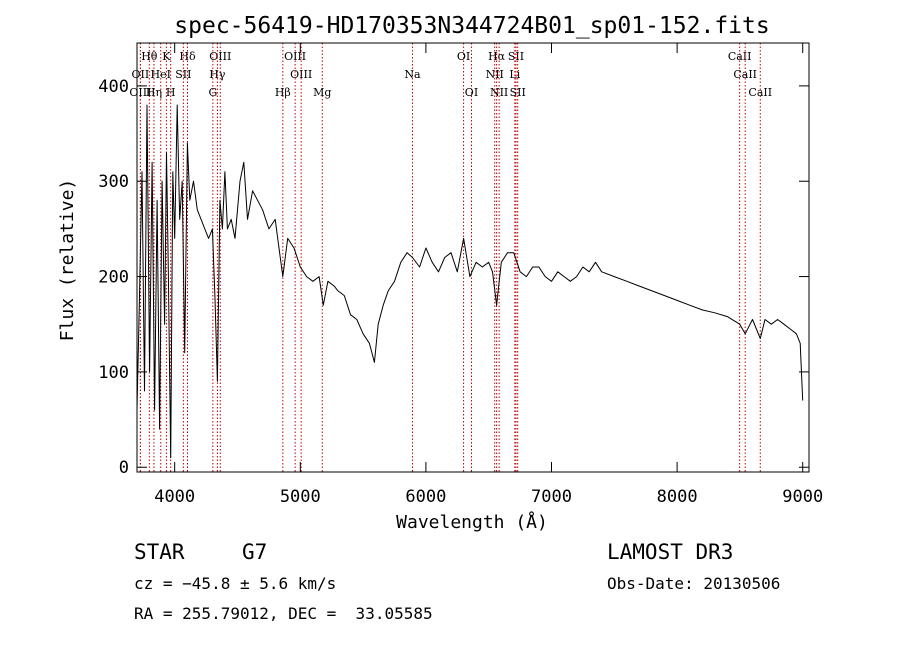 Image resolution: width=900 pixels, height=649 pixels. Describe the element at coordinates (300, 497) in the screenshot. I see `x-tick-label: 5000` at that location.